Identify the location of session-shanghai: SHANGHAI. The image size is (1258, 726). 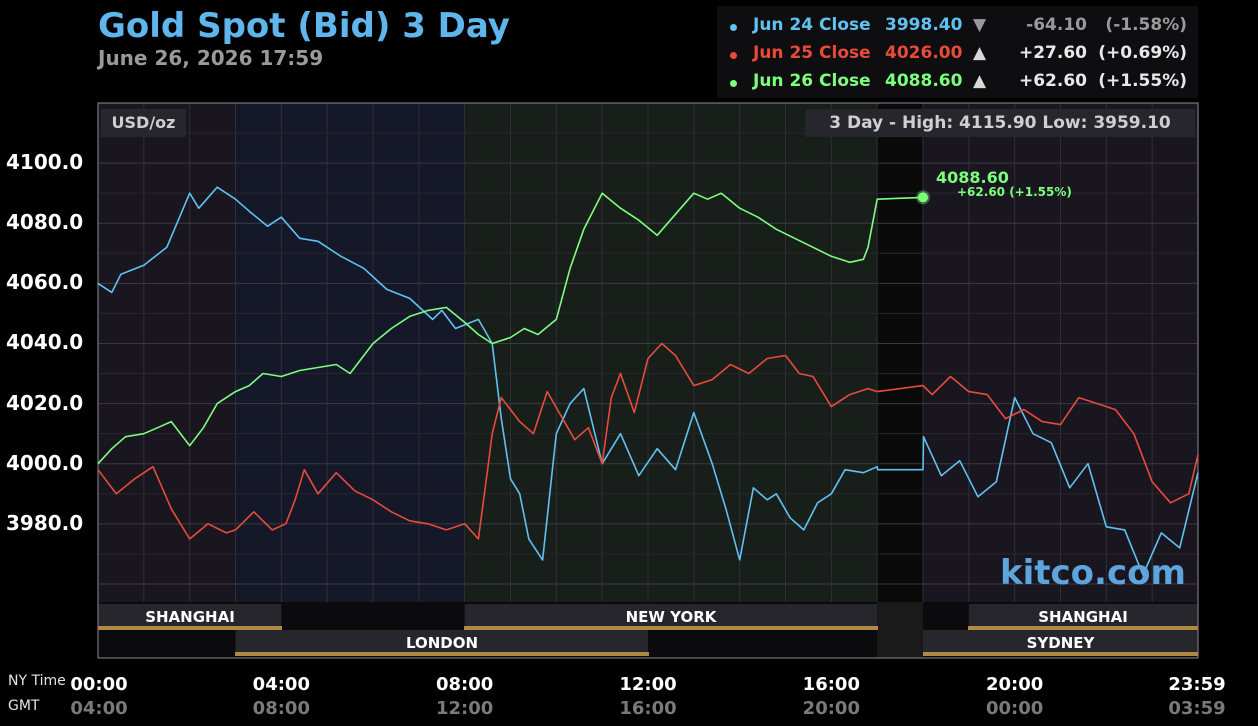
(190, 617).